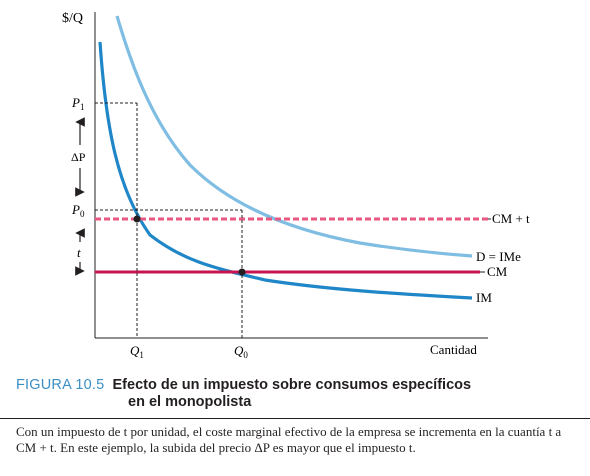 The image size is (590, 476). Describe the element at coordinates (484, 297) in the screenshot. I see `im-label: IM` at that location.